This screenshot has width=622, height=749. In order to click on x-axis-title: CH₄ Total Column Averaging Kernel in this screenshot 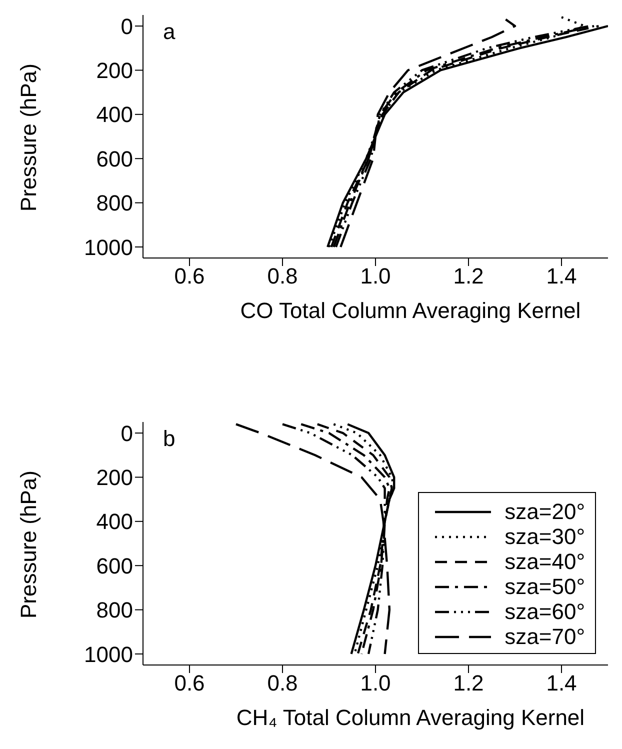, I will do `click(410, 717)`.